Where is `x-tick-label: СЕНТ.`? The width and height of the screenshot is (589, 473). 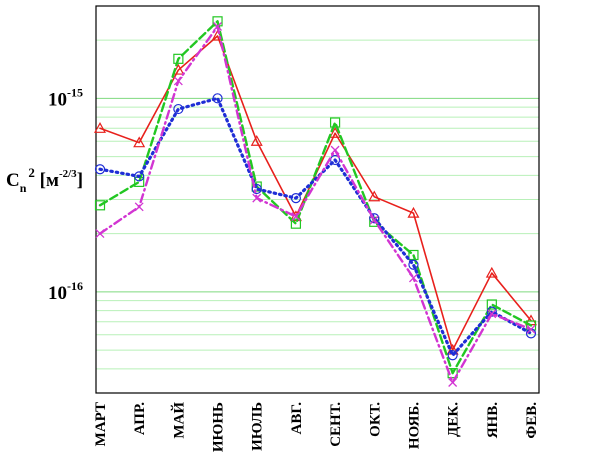
x-tick-label: СЕНТ. is located at coordinates (336, 424).